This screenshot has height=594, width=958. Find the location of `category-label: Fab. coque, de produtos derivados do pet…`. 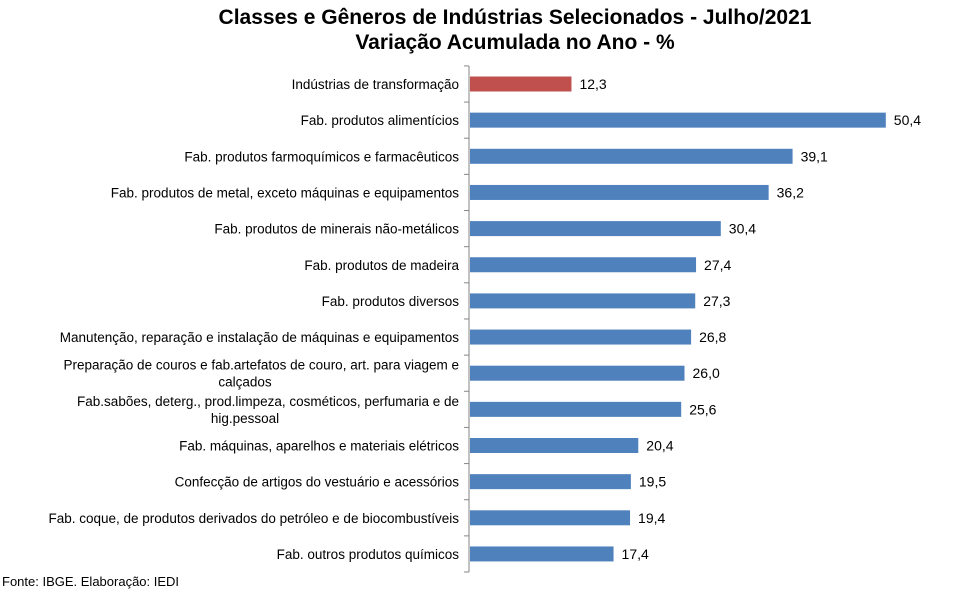

category-label: Fab. coque, de produtos derivados do pet… is located at coordinates (253, 518).